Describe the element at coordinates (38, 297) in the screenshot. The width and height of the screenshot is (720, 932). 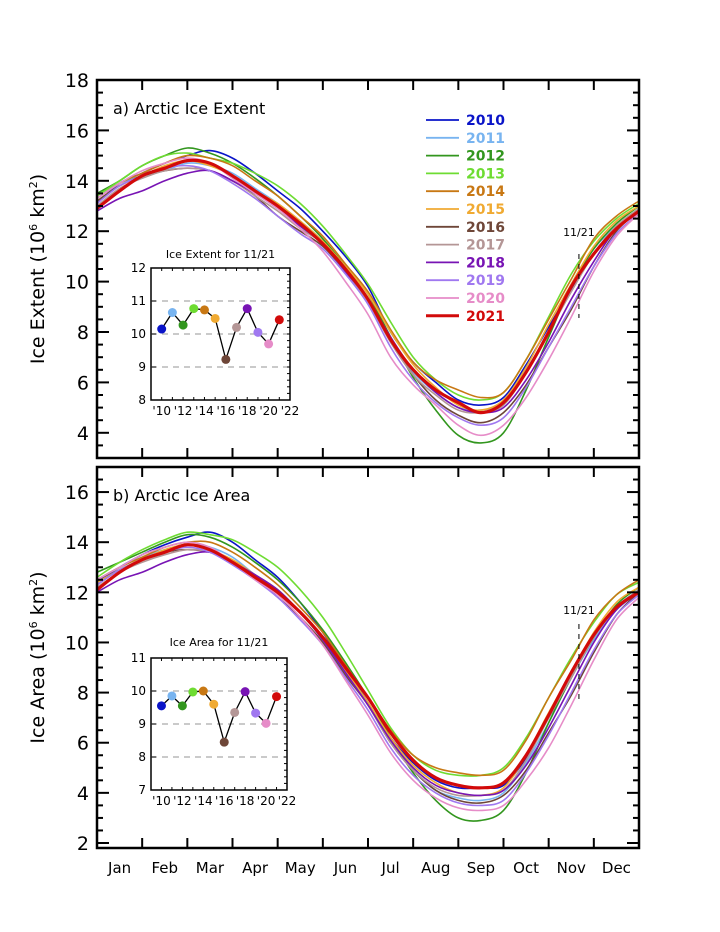
I see `y-axis-label-main: Ice Extent (10` at that location.